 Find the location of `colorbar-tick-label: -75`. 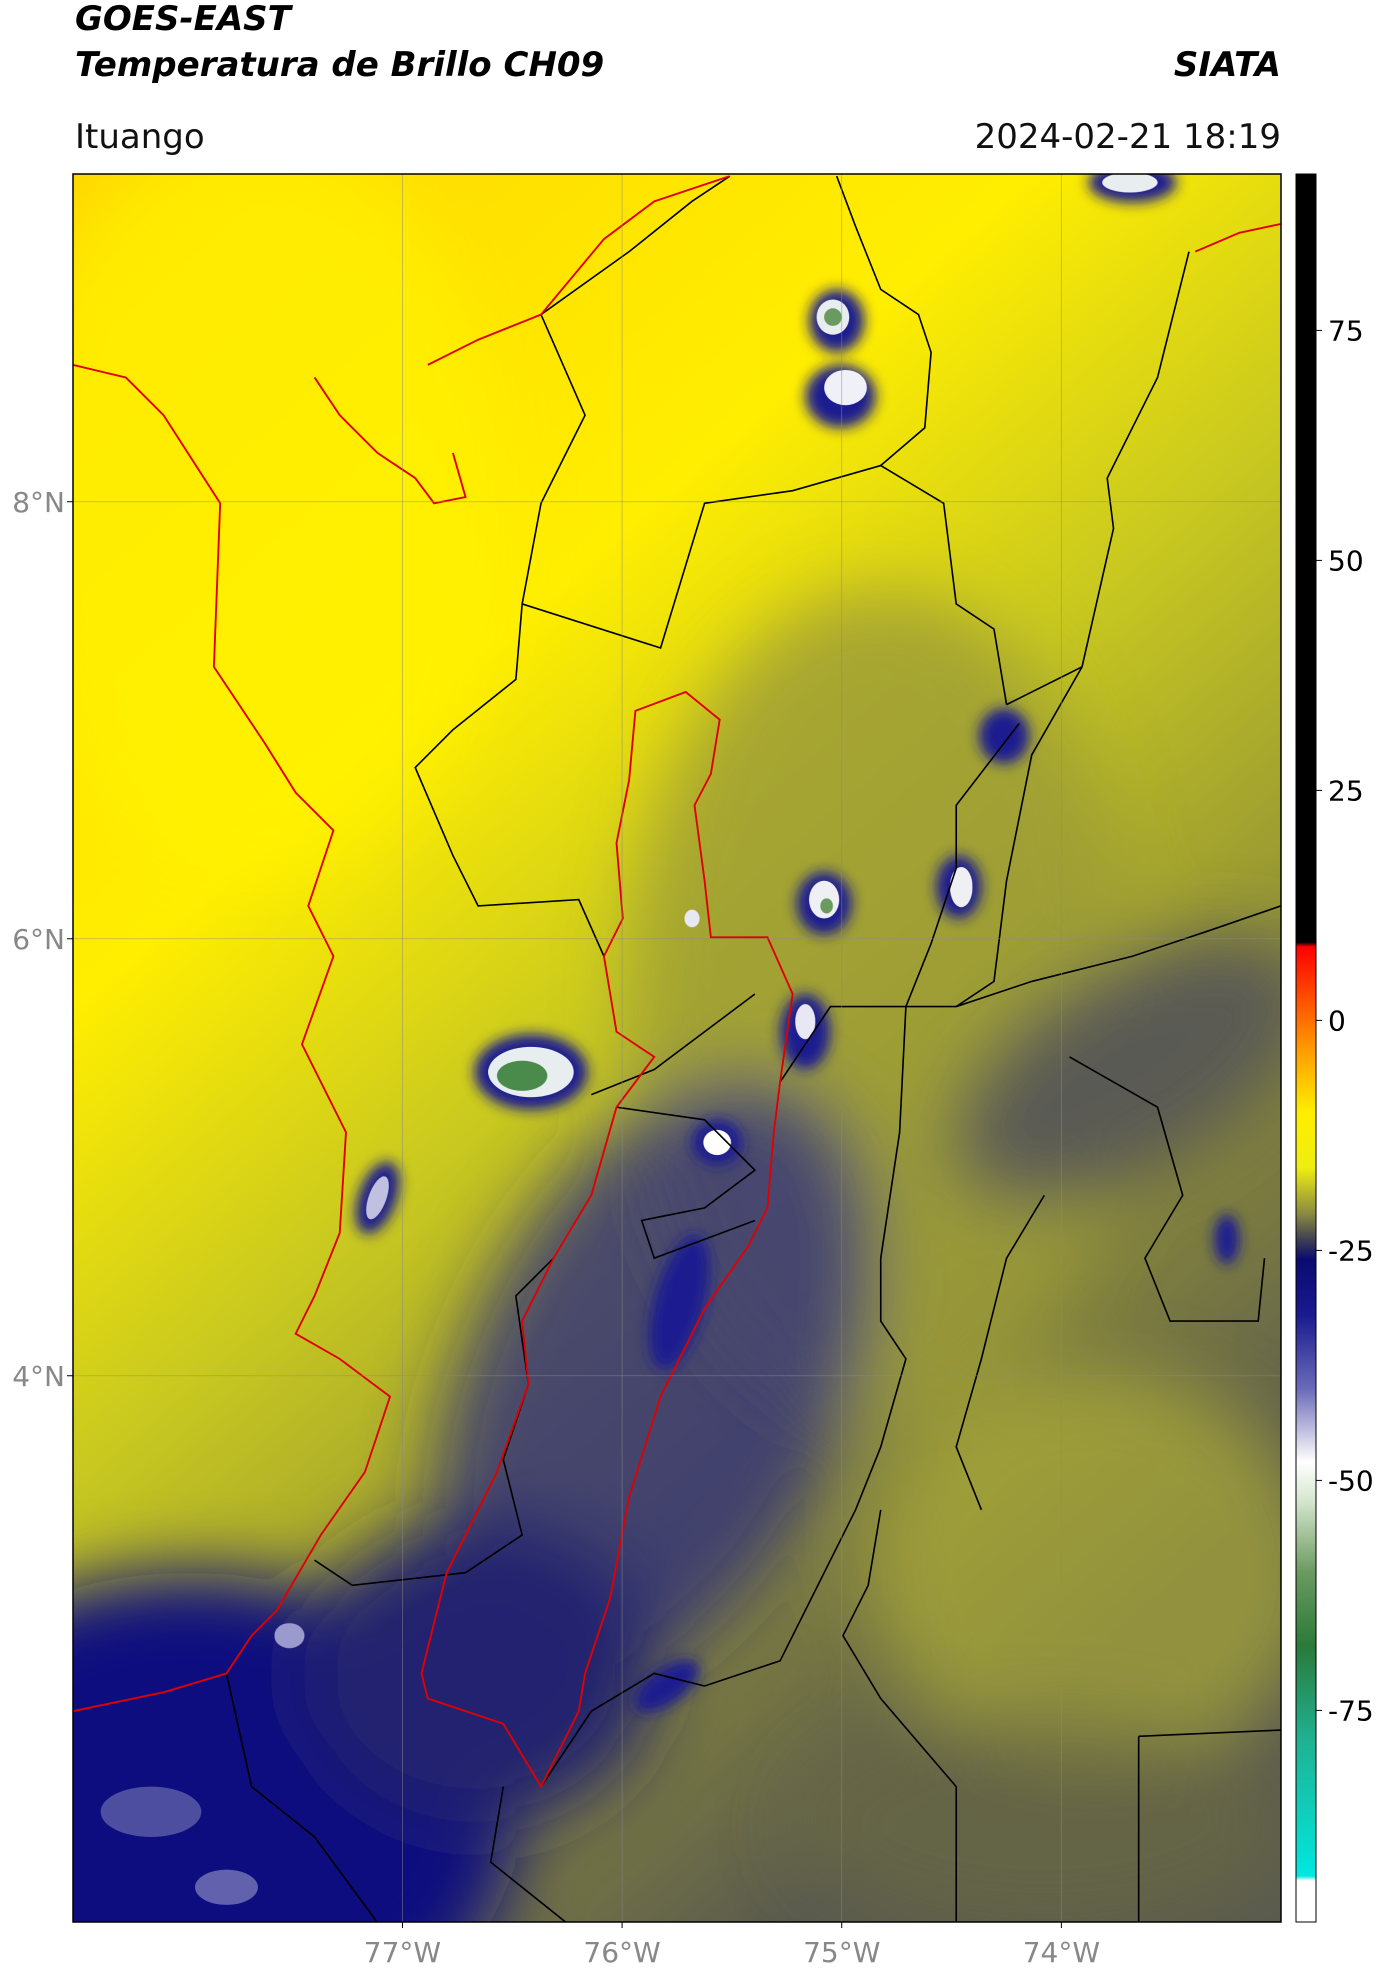

colorbar-tick-label: -75 is located at coordinates (1351, 1710).